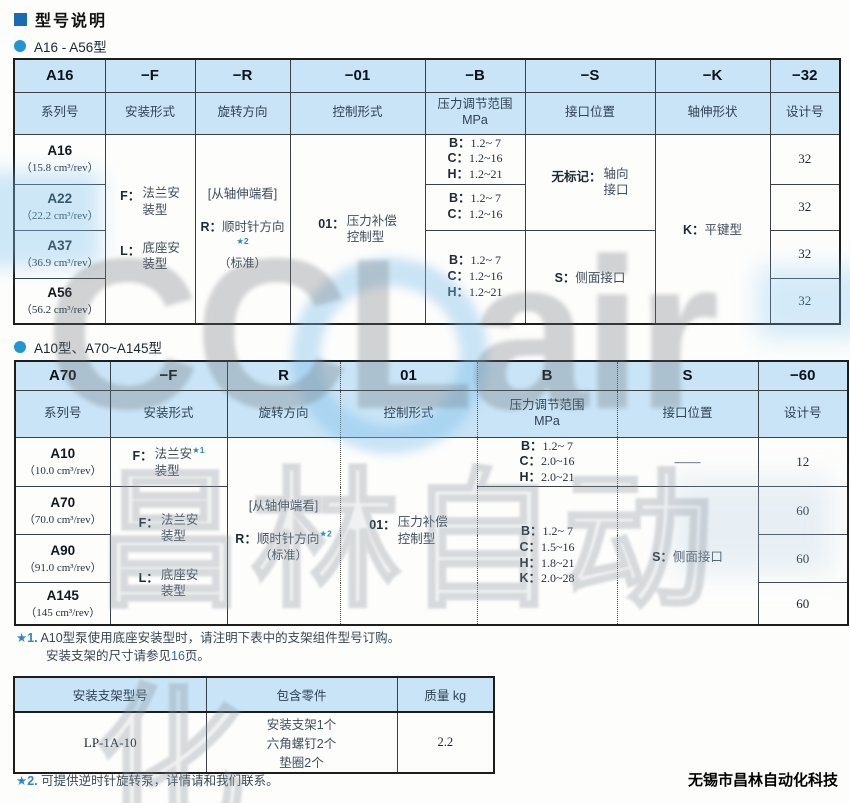 The width and height of the screenshot is (850, 803). I want to click on series-cell: A145 （145 cm³/rev）, so click(62, 604).